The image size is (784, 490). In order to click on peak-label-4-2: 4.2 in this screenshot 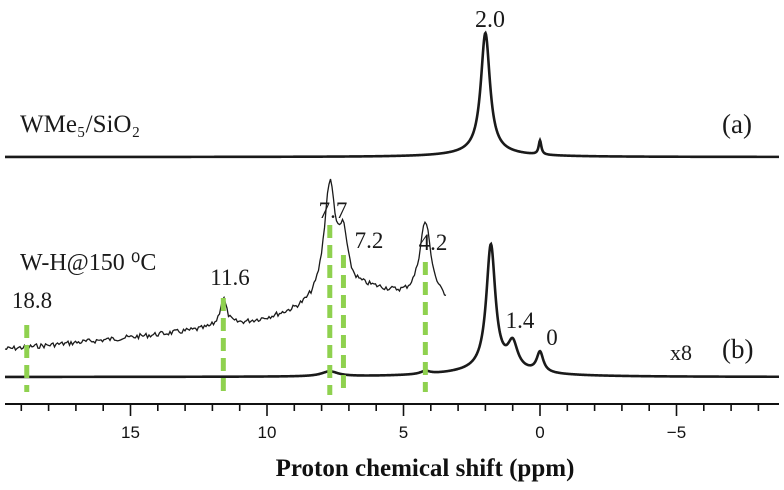, I will do `click(433, 242)`.